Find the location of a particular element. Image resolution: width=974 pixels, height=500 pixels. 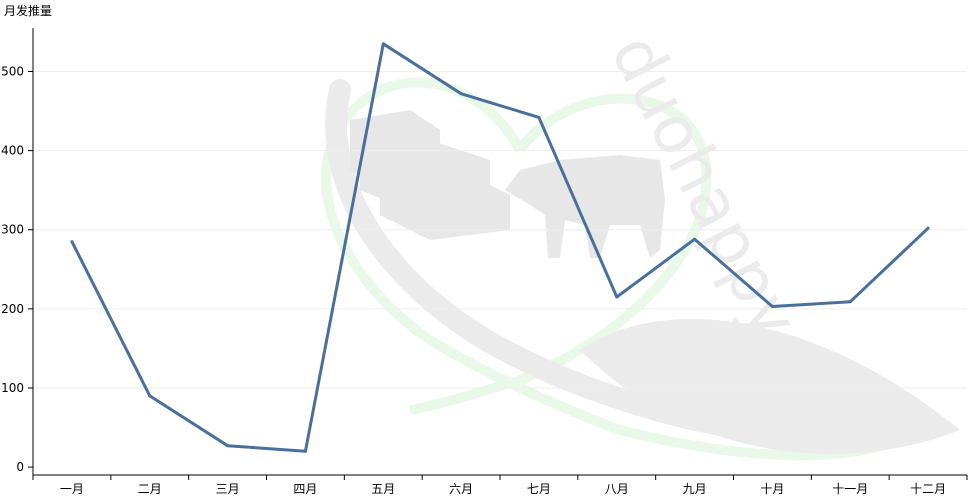

x-tick-label: 四月 is located at coordinates (305, 489).